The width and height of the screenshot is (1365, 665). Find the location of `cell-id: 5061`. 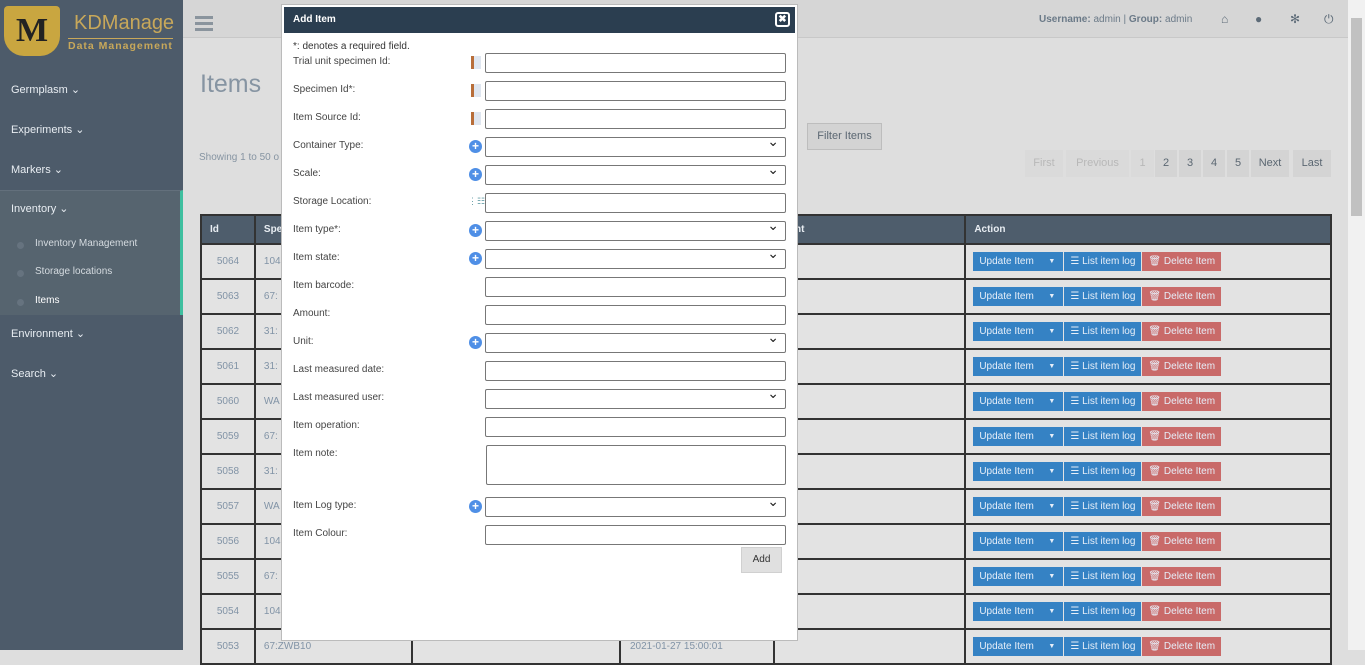

cell-id: 5061 is located at coordinates (228, 366).